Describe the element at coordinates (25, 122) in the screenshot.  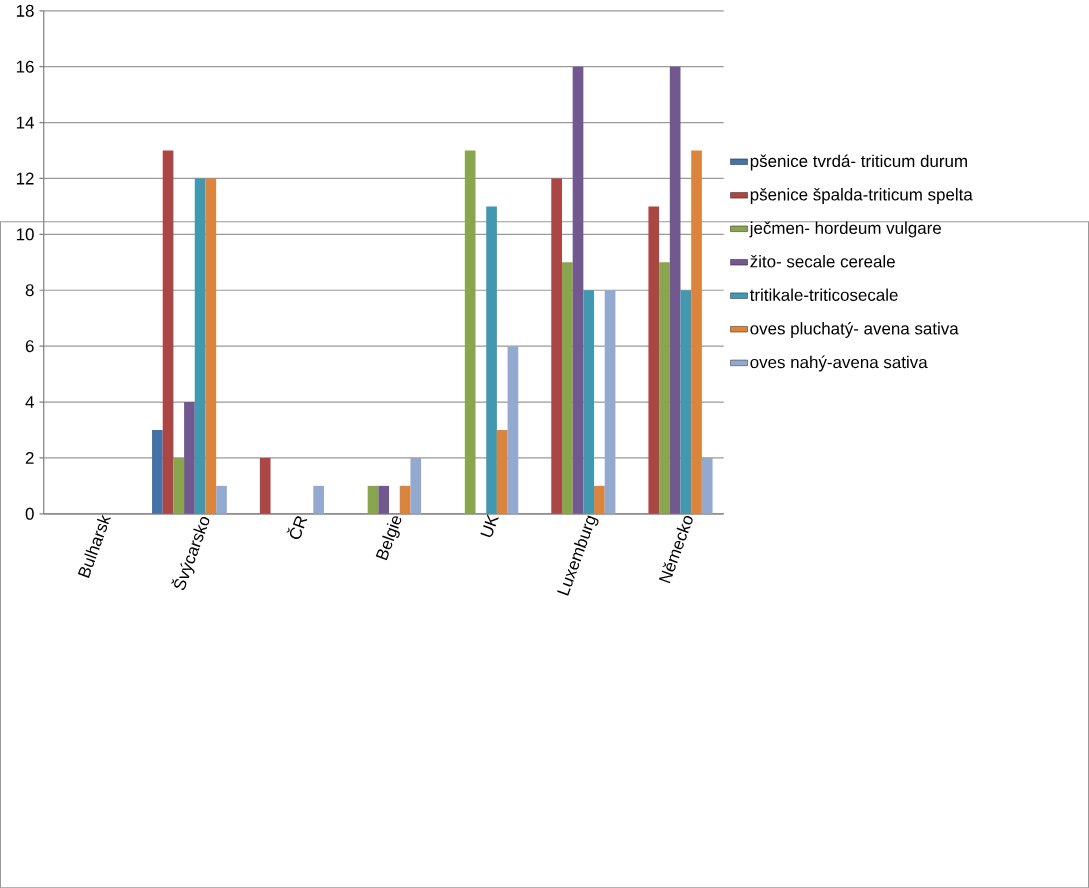
I see `y-tick-label: 14` at that location.